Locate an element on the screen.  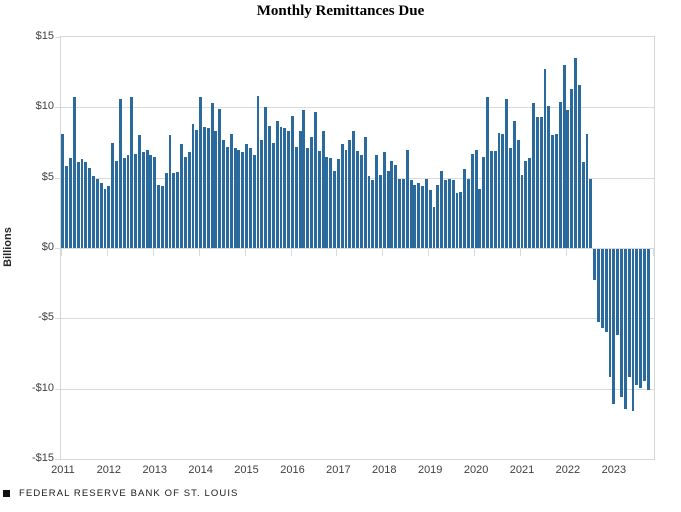
footer-source-text: FEDERAL RESERVE BANK OF ST. LOUIS is located at coordinates (129, 493).